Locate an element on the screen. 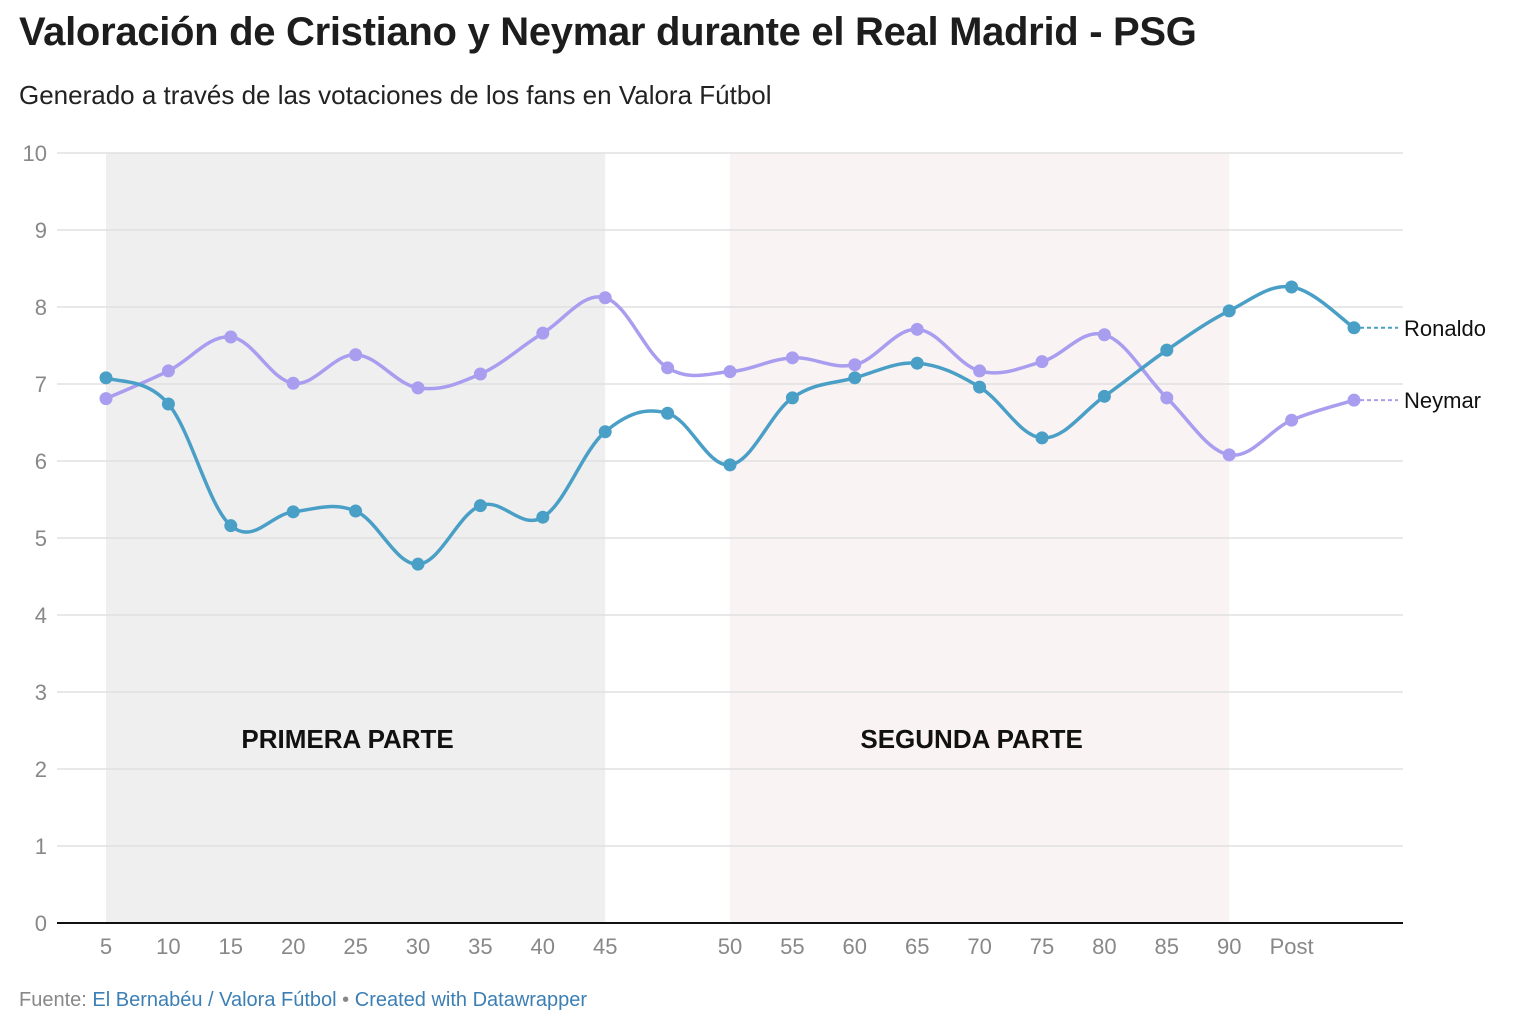  x-tick-label: 30 is located at coordinates (418, 946).